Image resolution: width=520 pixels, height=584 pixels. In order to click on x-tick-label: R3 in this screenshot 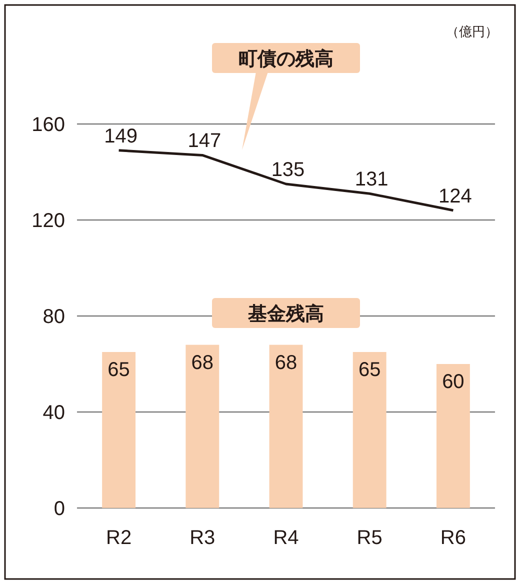, I will do `click(203, 538)`.